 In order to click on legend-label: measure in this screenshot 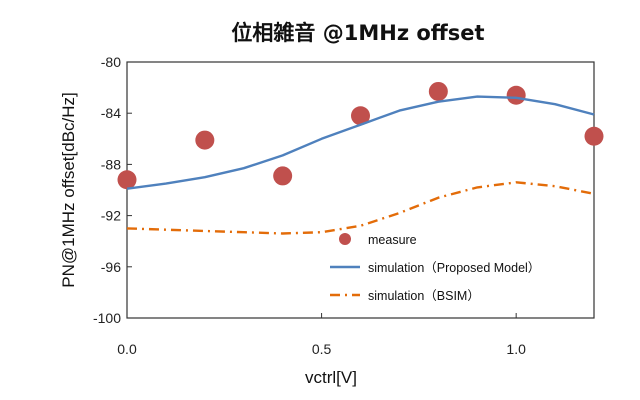, I will do `click(392, 240)`.